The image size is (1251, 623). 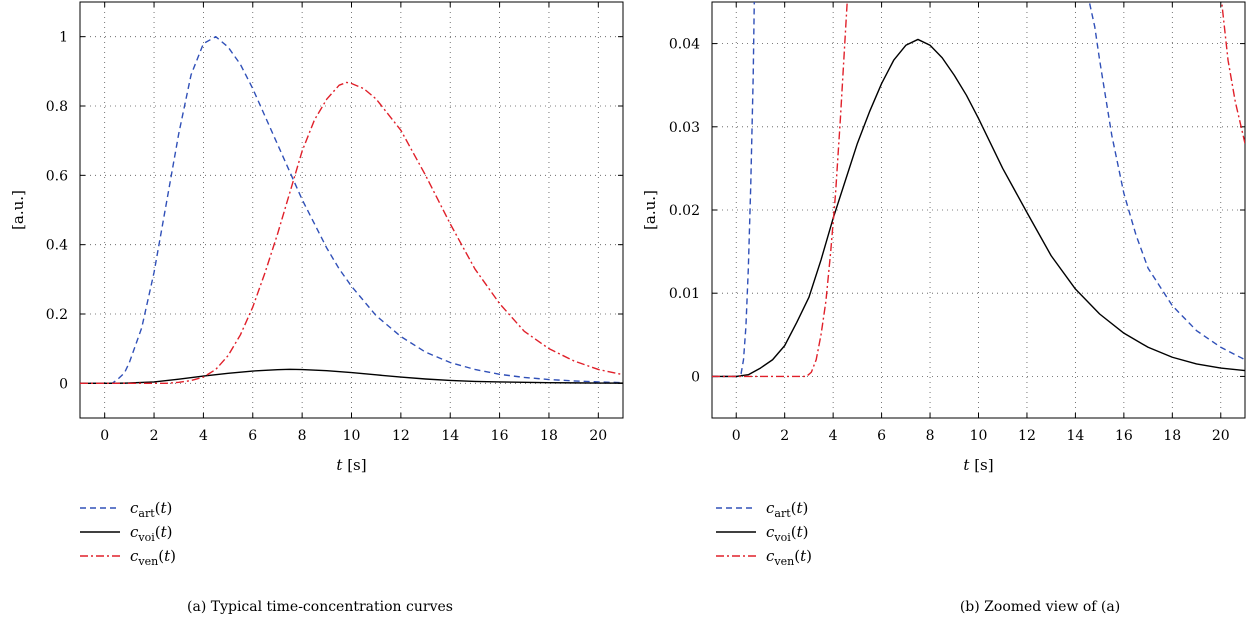 I want to click on y-tick-label: 0.04, so click(x=684, y=45).